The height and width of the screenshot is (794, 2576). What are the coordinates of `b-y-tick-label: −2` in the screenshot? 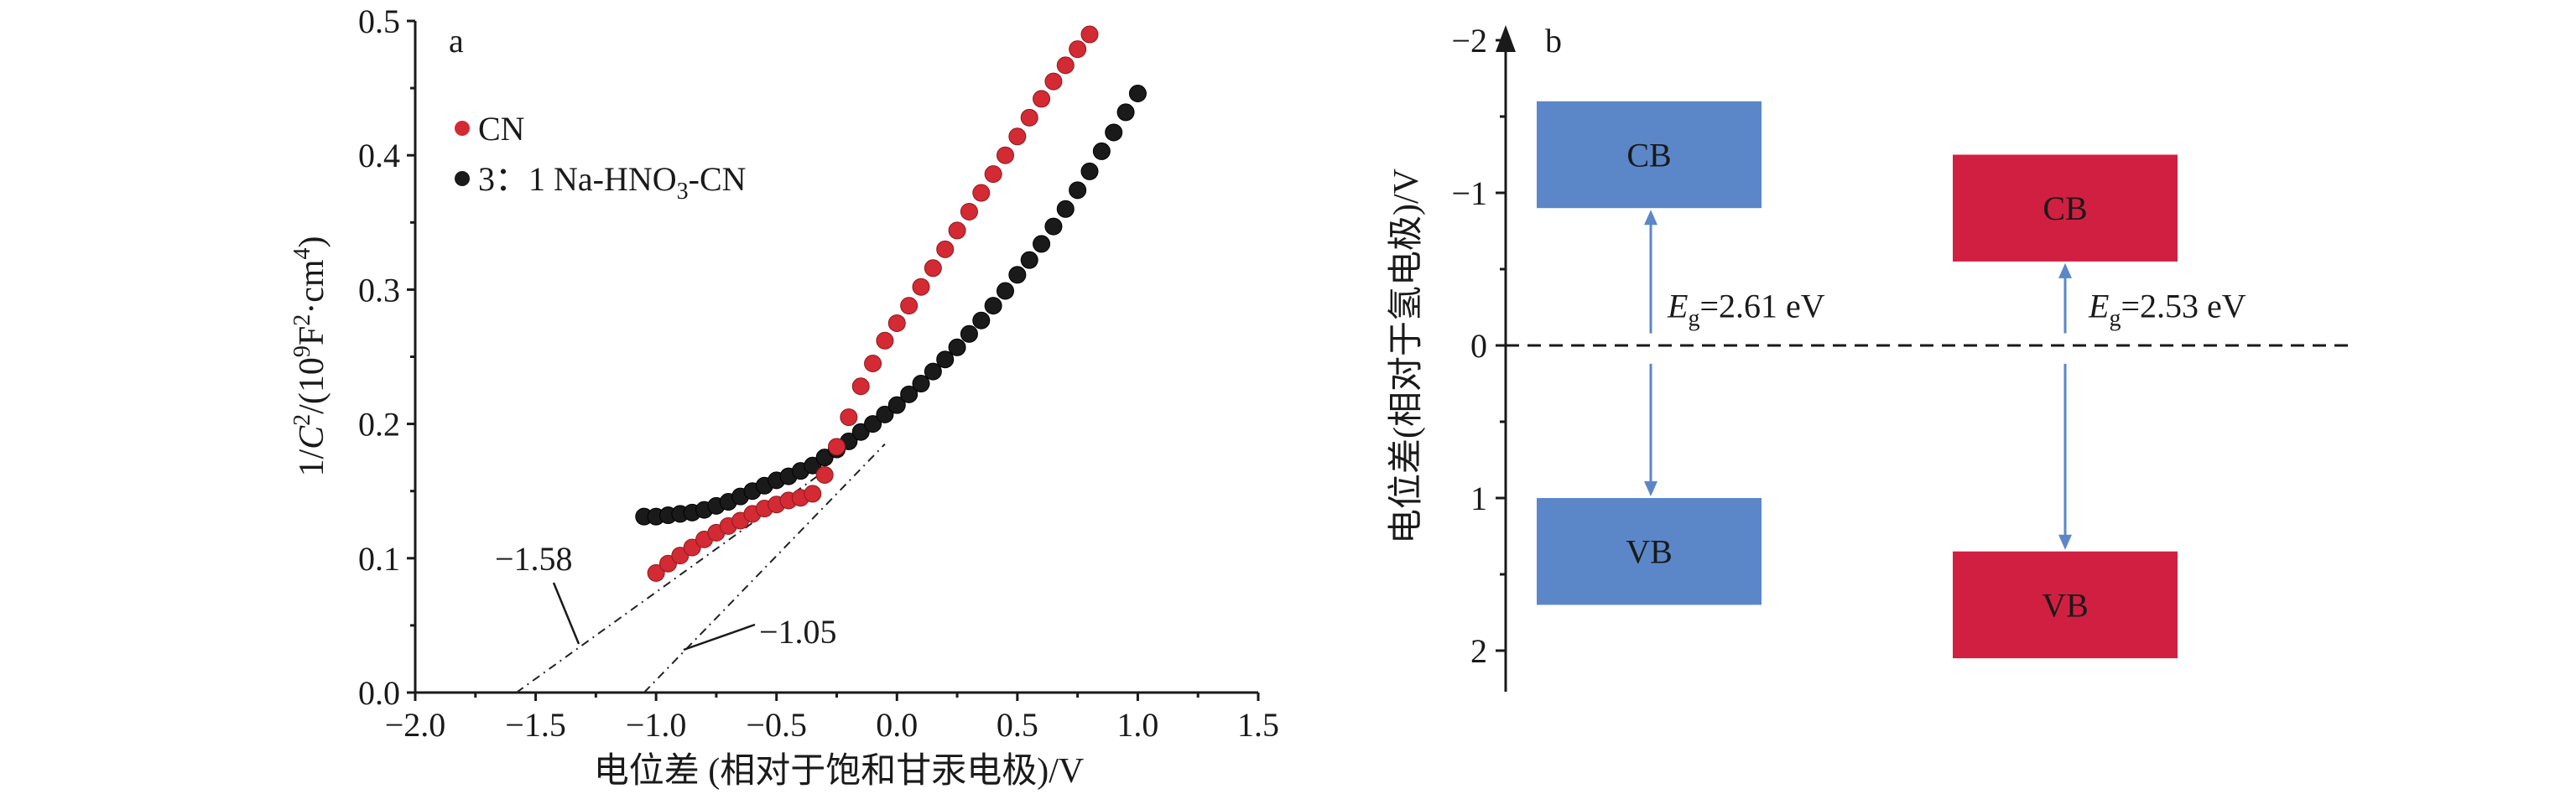 It's located at (1469, 41).